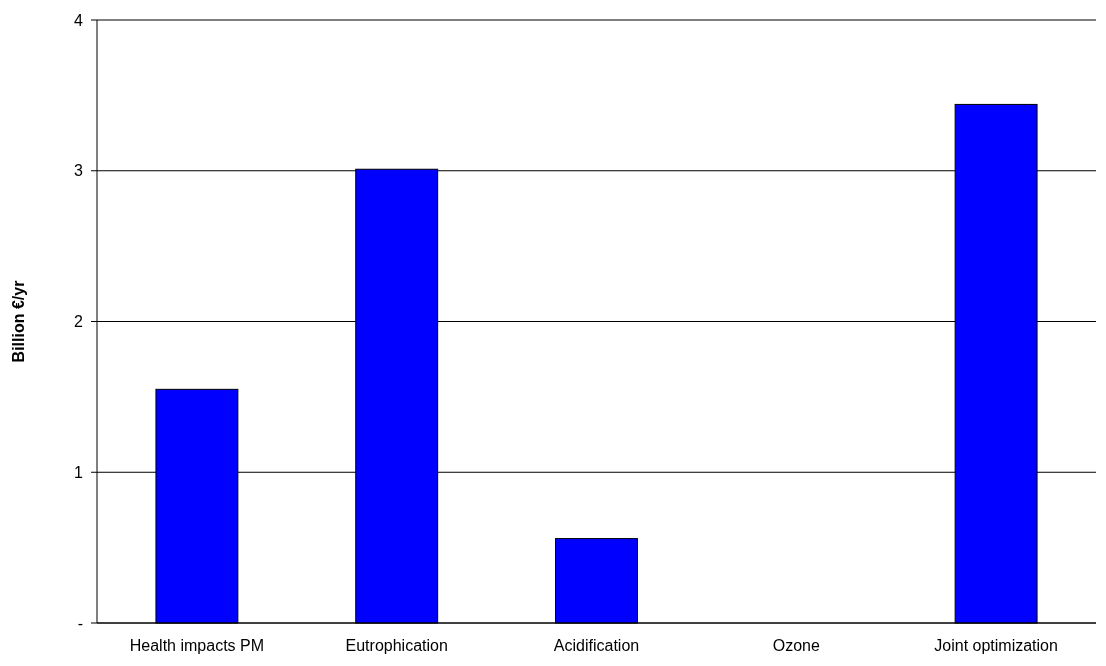 The image size is (1106, 666). Describe the element at coordinates (596, 645) in the screenshot. I see `x-tick-label: Acidification` at that location.